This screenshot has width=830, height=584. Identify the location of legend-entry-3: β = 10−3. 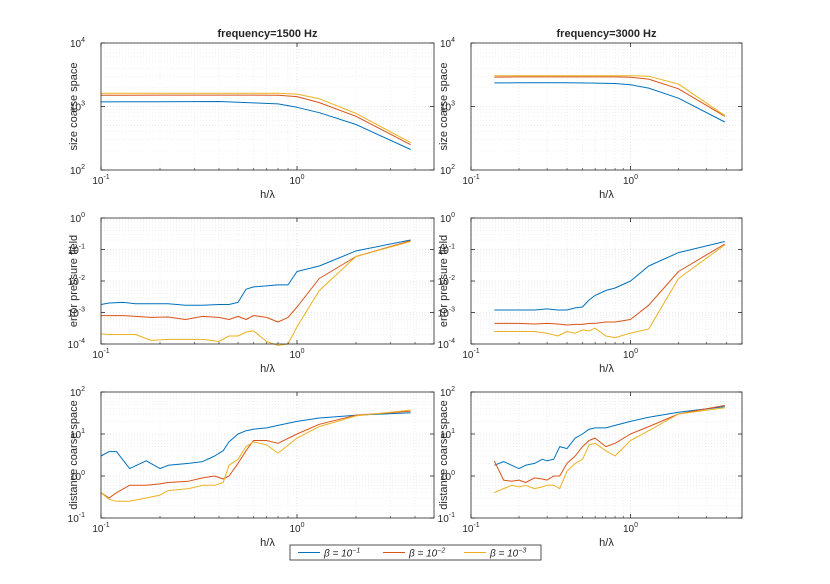
(495, 554).